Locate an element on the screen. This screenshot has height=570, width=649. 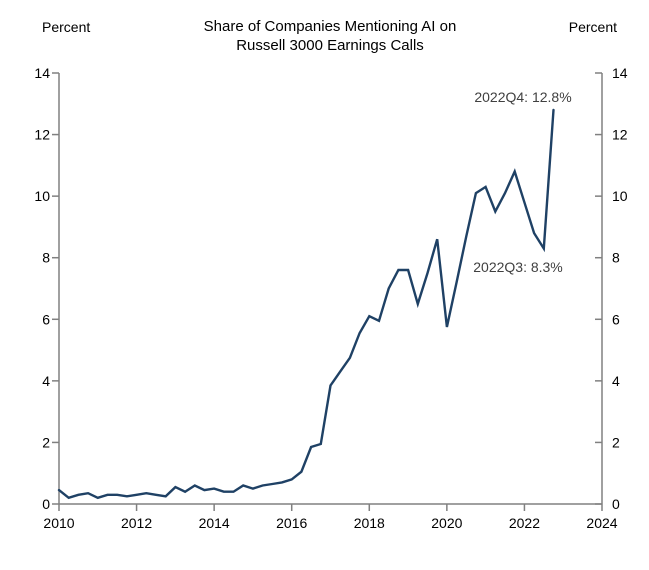
left-axis-unit-label: Percent is located at coordinates (66, 27).